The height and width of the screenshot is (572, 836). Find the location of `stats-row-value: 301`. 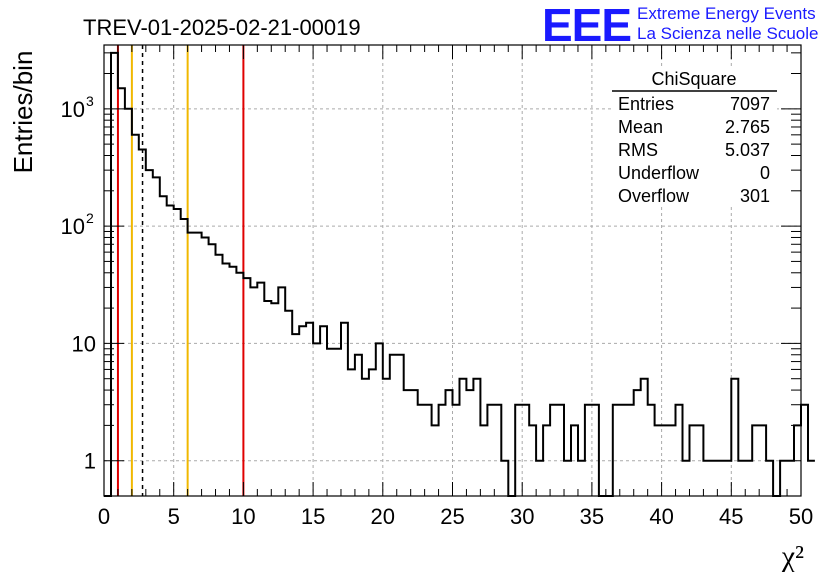

stats-row-value: 301 is located at coordinates (755, 196).